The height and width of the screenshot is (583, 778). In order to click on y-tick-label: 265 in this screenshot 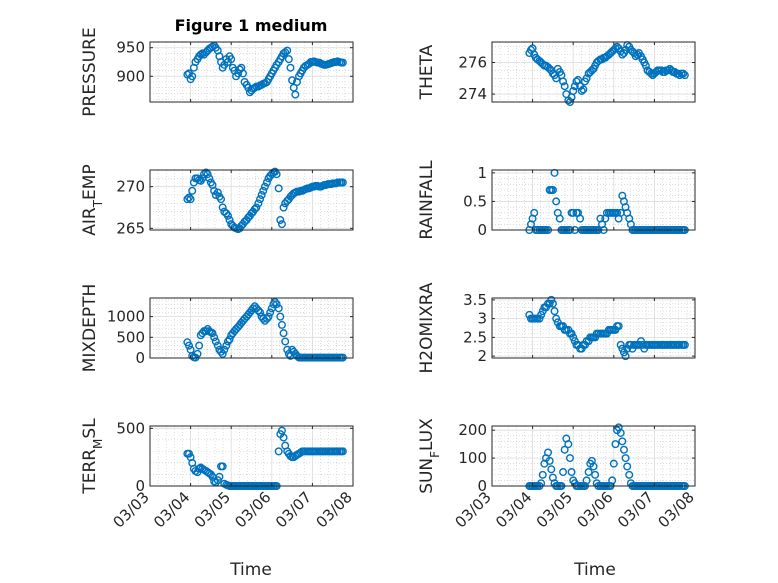, I will do `click(130, 228)`.